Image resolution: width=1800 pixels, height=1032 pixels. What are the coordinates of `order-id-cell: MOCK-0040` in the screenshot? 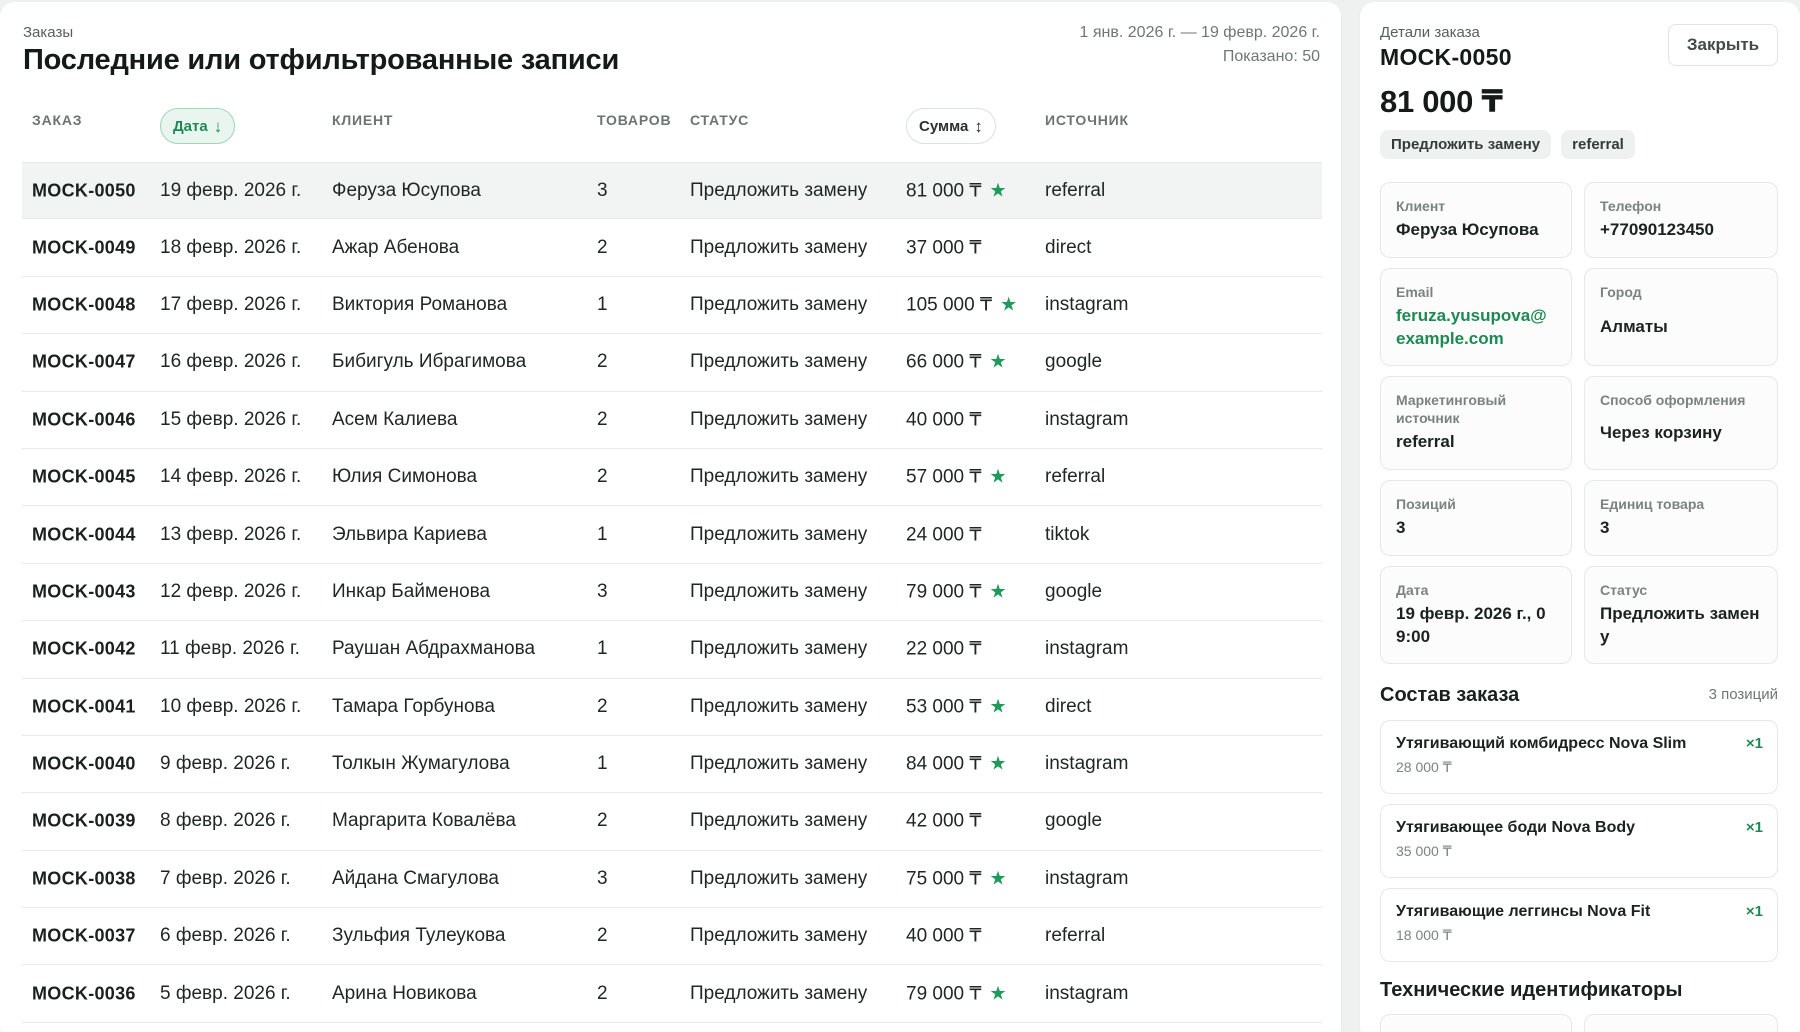 It's located at (84, 764).